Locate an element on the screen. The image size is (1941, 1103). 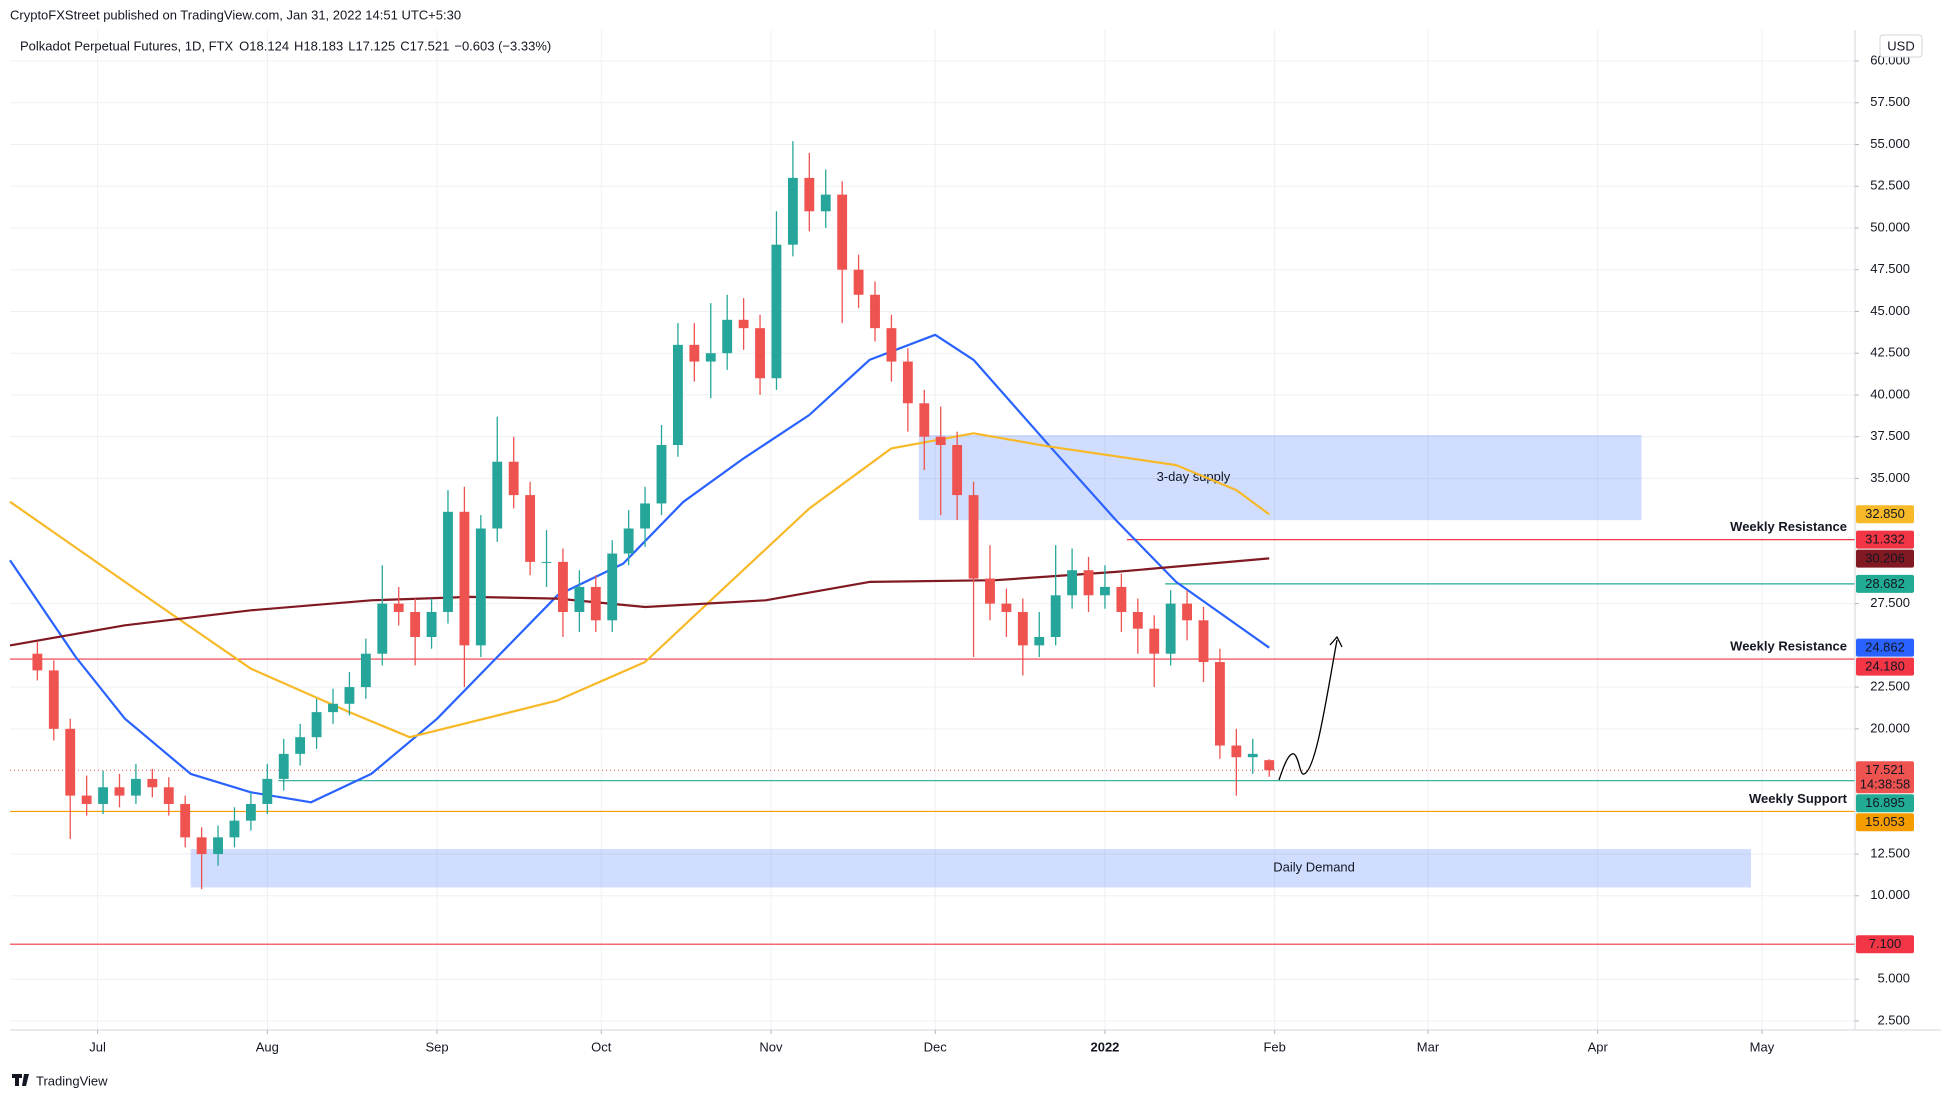
price-tag-label: 24.862 is located at coordinates (1885, 647).